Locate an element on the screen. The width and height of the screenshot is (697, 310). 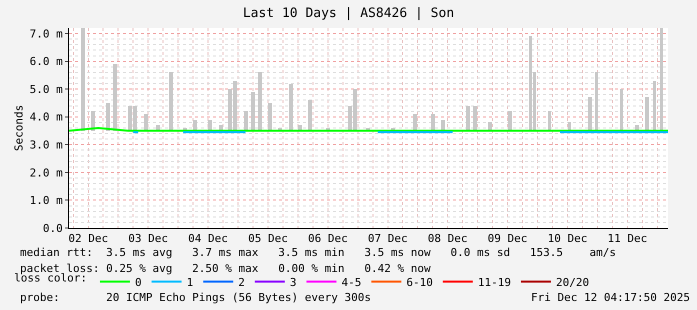
y-tick-label: 2.0 m is located at coordinates (47, 173).